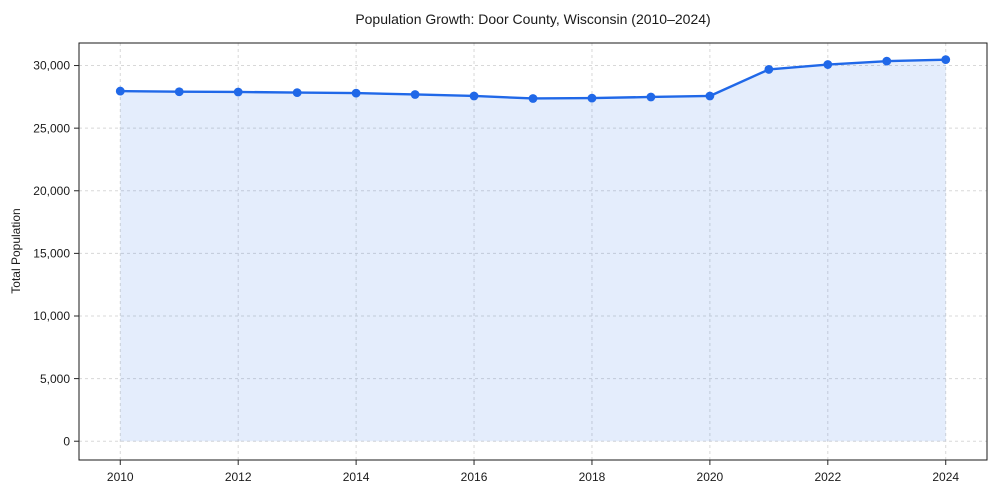  Describe the element at coordinates (120, 477) in the screenshot. I see `x-tick-label: 2010` at that location.